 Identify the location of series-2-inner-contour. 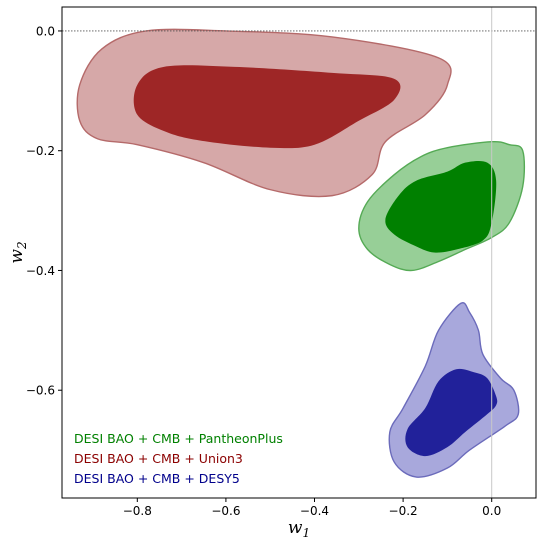
(267, 107).